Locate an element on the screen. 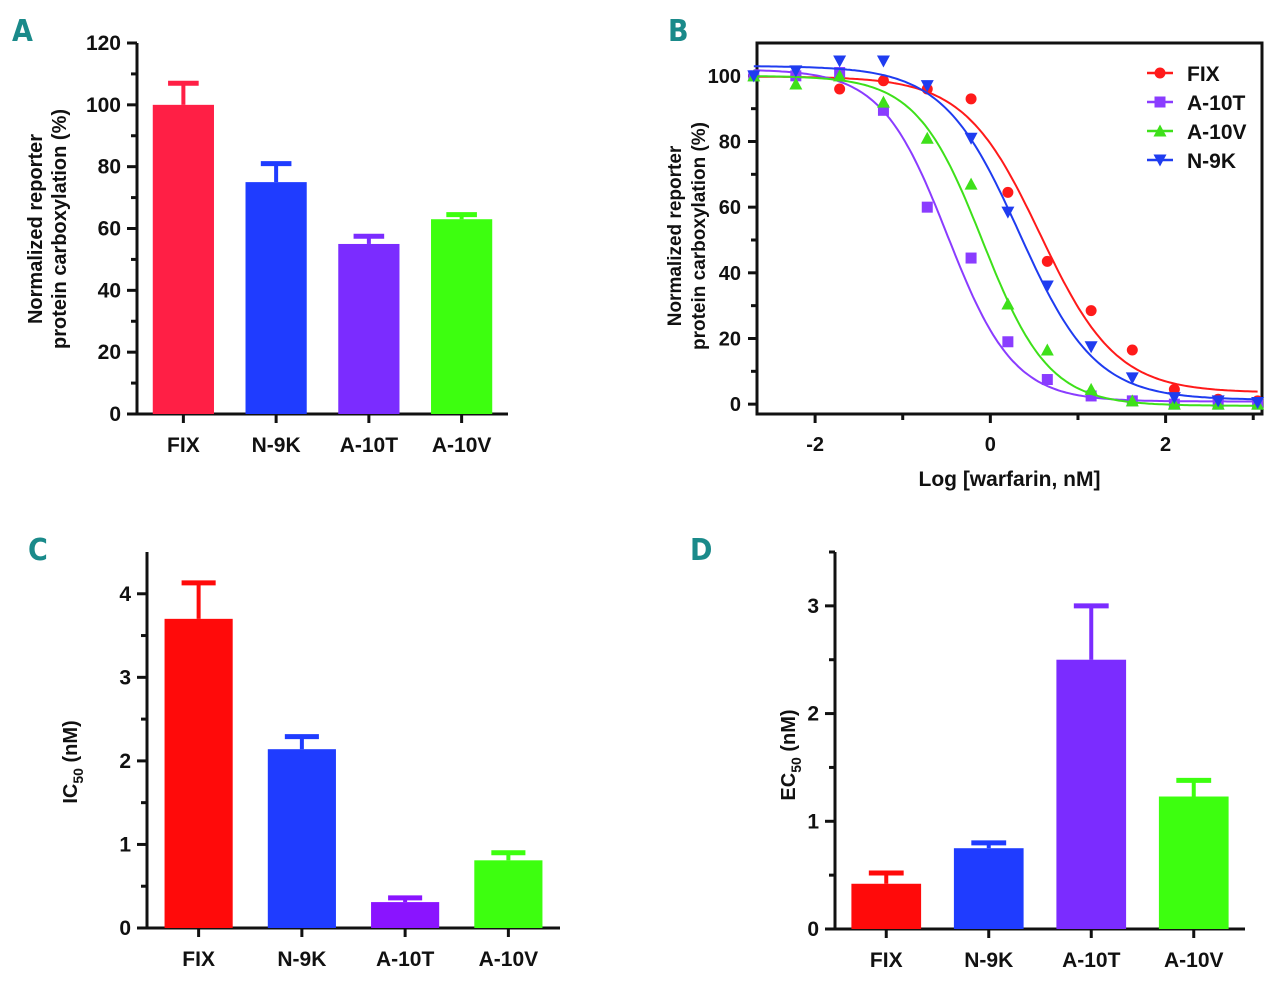  y-tick-label: 40 is located at coordinates (109, 290).